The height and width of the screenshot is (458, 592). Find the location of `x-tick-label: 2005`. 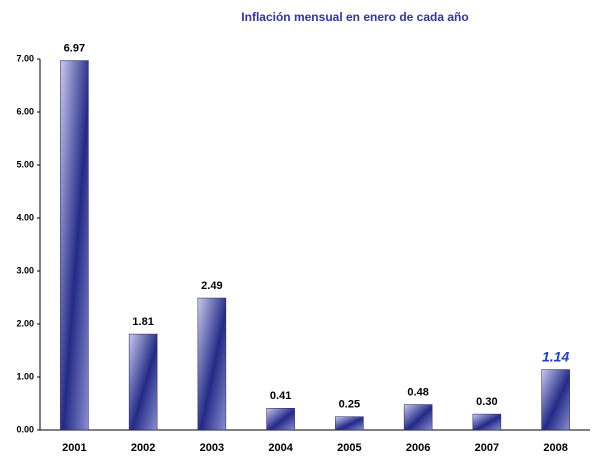

x-tick-label: 2005 is located at coordinates (349, 448).